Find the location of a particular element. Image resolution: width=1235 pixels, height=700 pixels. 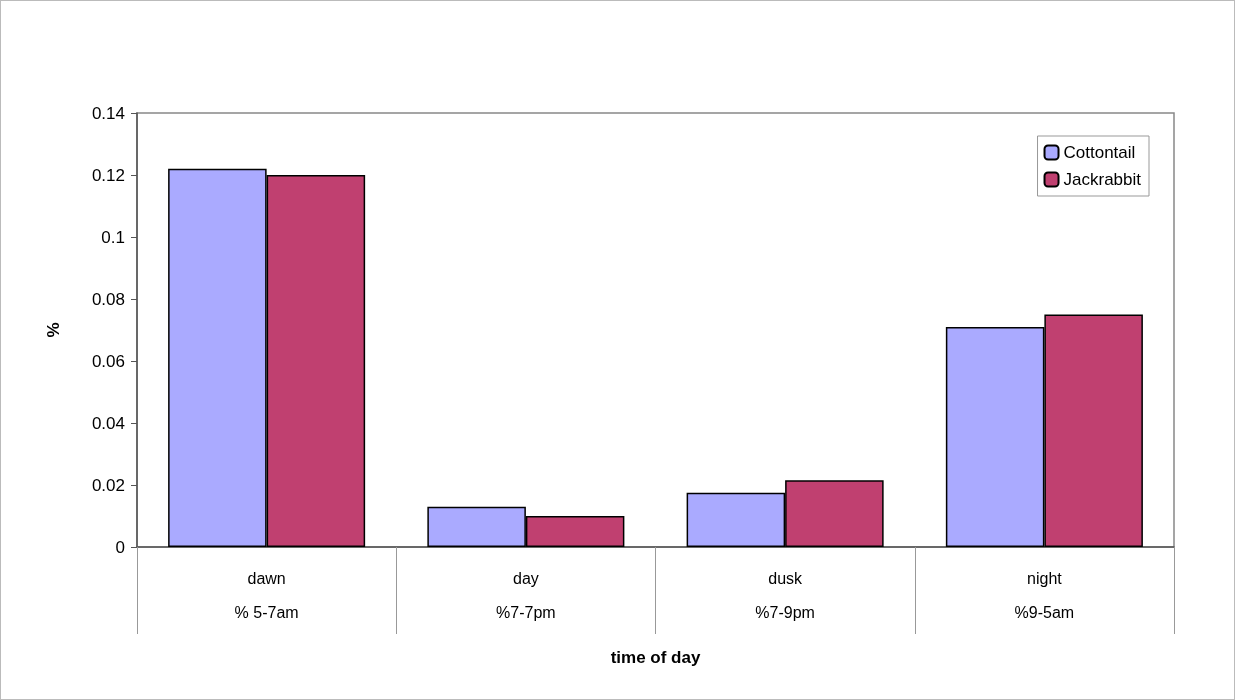

x-tick-label: night %9-5am is located at coordinates (1044, 595).